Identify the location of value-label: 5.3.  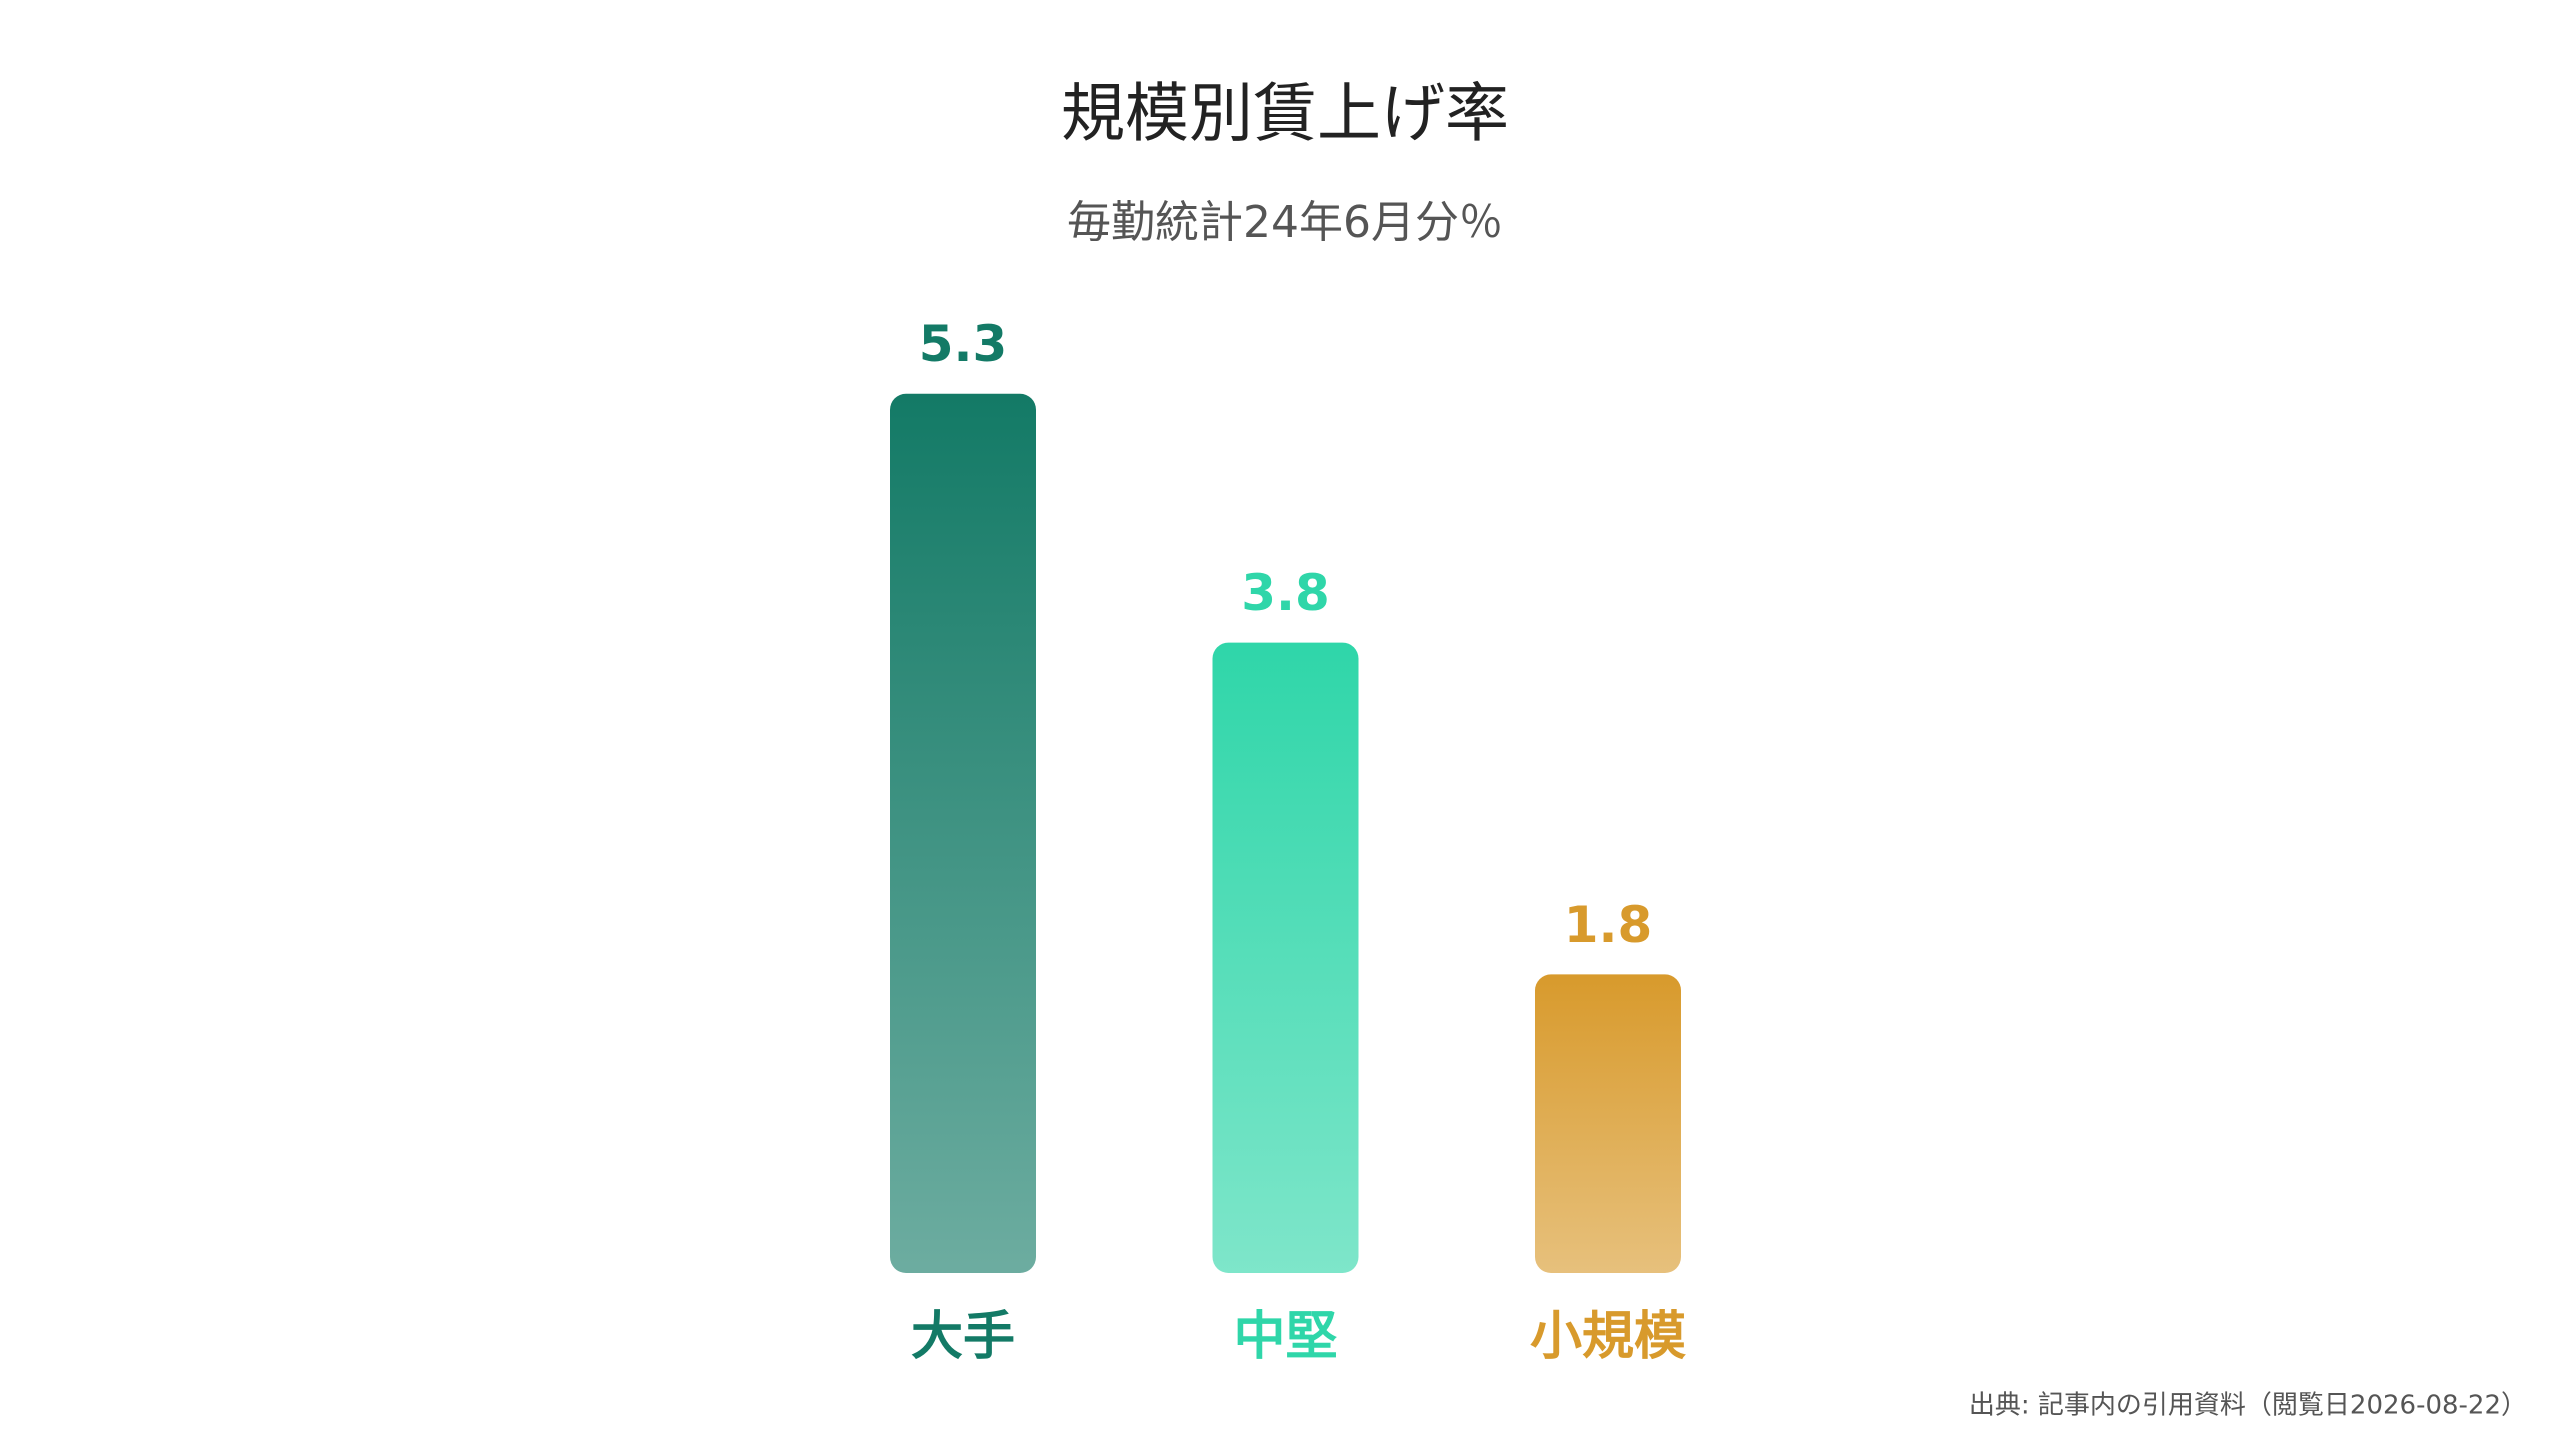
(963, 344).